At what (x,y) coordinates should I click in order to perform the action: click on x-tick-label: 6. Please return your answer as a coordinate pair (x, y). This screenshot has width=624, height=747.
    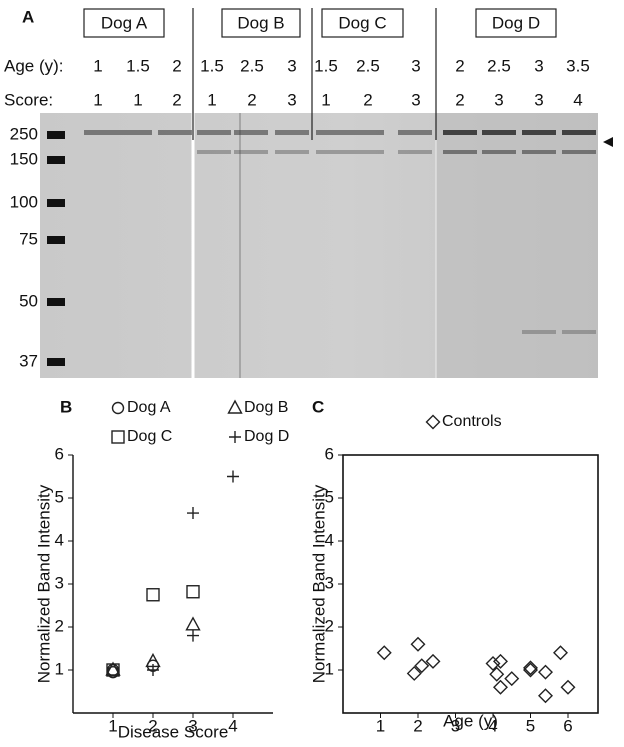
    Looking at the image, I should click on (567, 725).